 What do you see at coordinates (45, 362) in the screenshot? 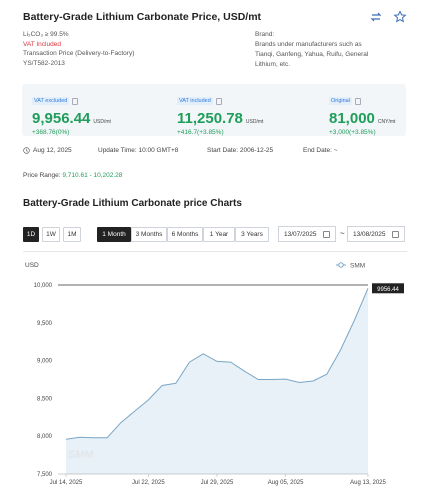
I see `y-tick-label: 9,000` at bounding box center [45, 362].